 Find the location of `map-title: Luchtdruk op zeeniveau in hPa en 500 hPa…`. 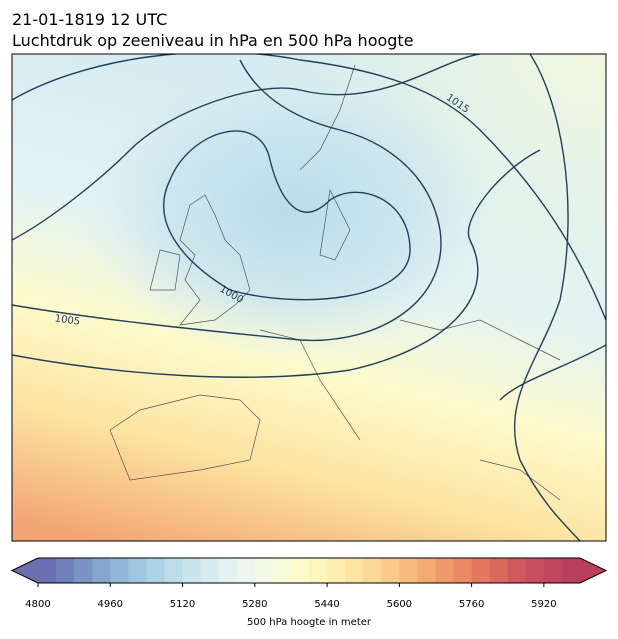

map-title: Luchtdruk op zeeniveau in hPa en 500 hPa… is located at coordinates (213, 40).